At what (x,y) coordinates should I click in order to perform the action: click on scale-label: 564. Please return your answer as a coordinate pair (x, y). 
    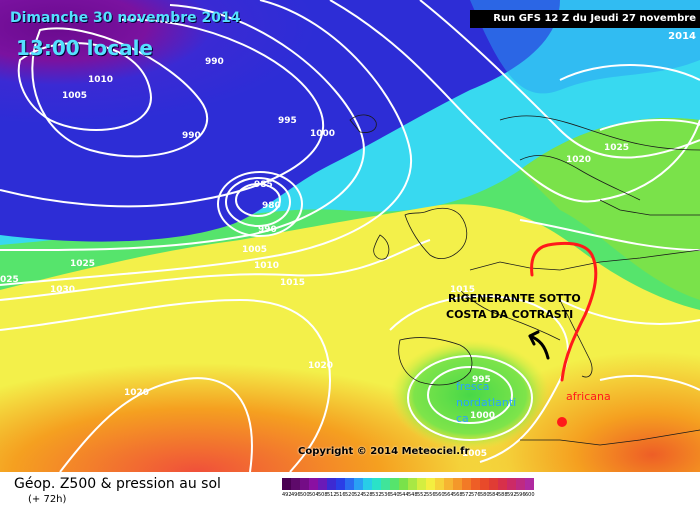
    Looking at the image, I should click on (449, 495).